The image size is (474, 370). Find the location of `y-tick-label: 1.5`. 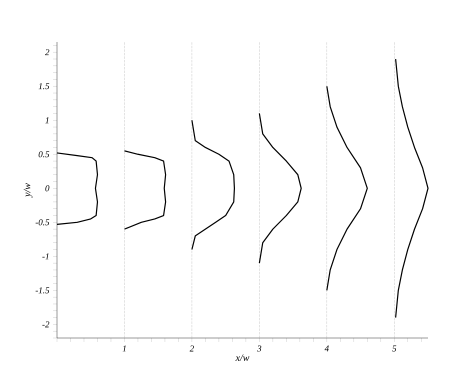

y-tick-label: 1.5 is located at coordinates (44, 86).